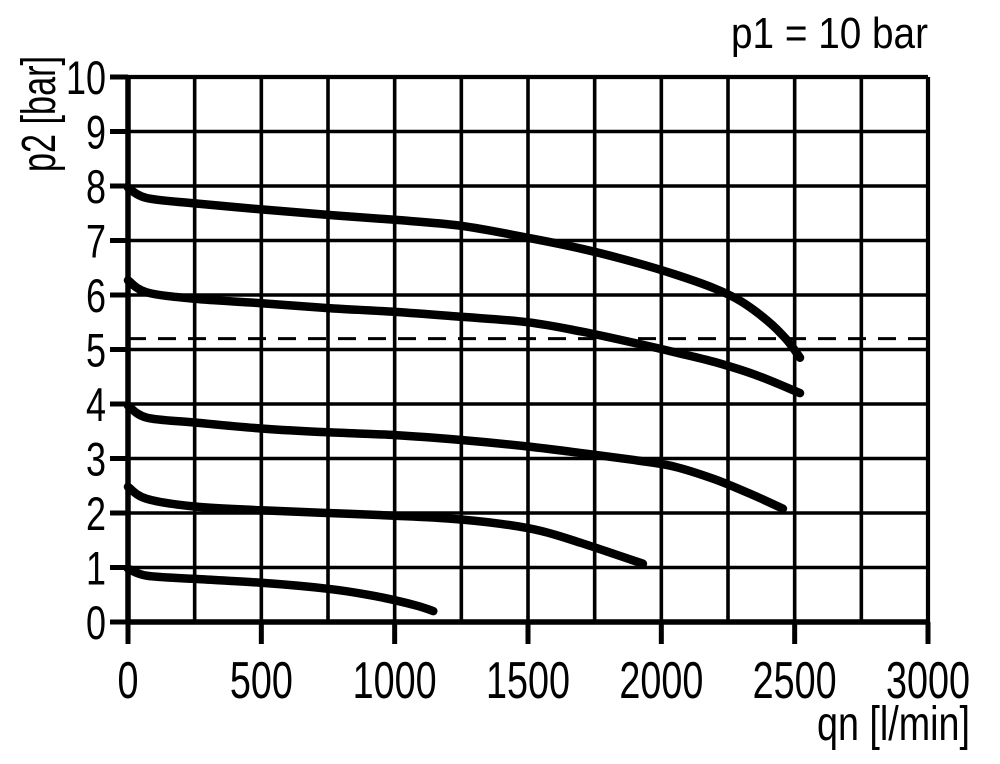  I want to click on y-tick-label: 1, so click(96, 568).